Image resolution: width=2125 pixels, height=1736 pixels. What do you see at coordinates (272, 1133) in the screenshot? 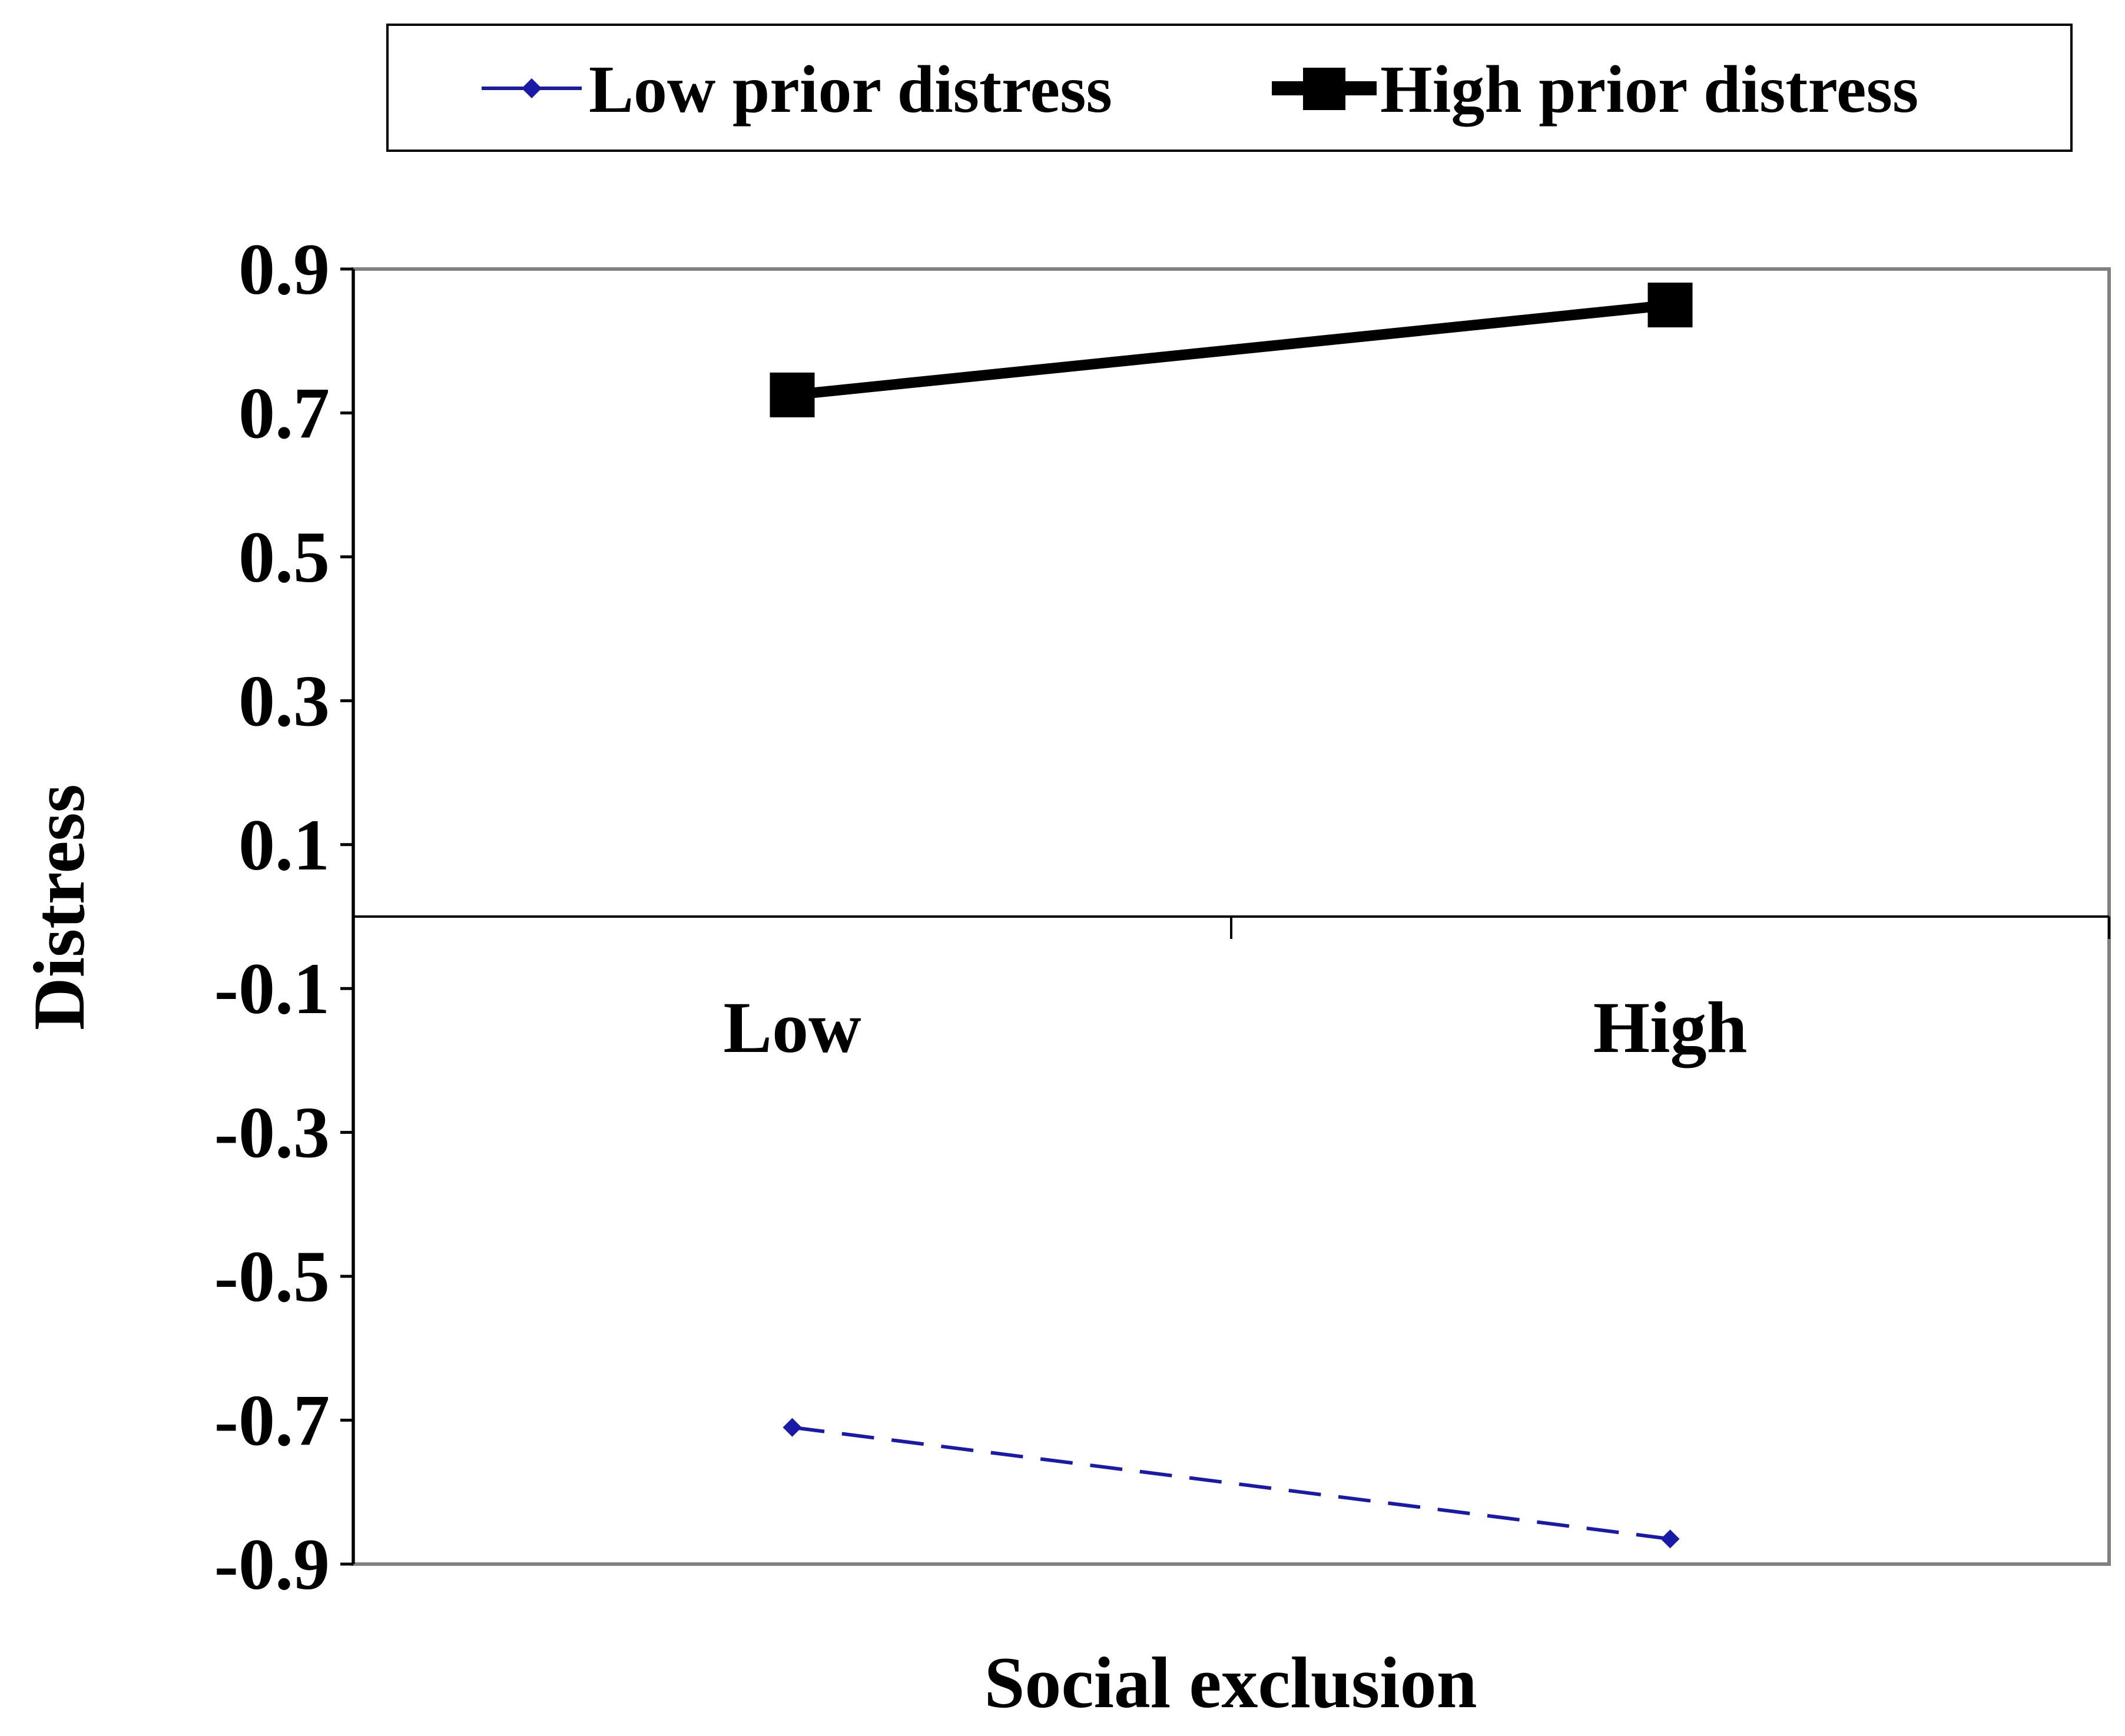
I see `y-tick-label: -0.3` at bounding box center [272, 1133].